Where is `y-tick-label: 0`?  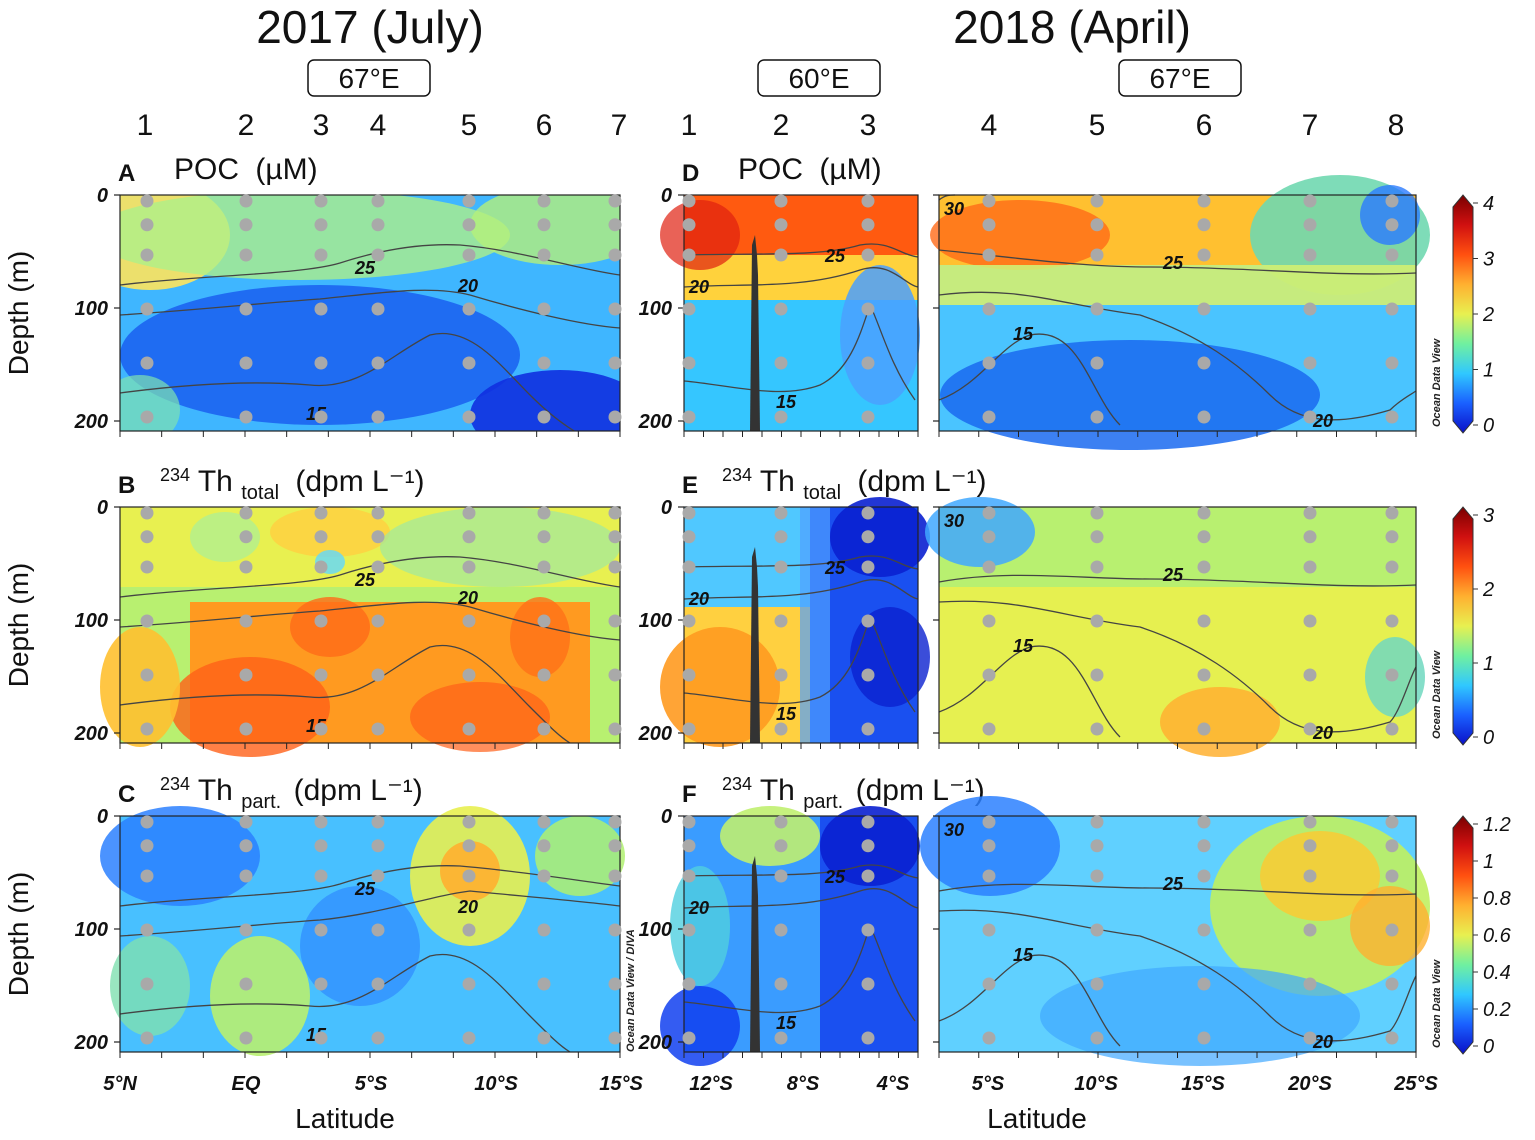 y-tick-label: 0 is located at coordinates (666, 196).